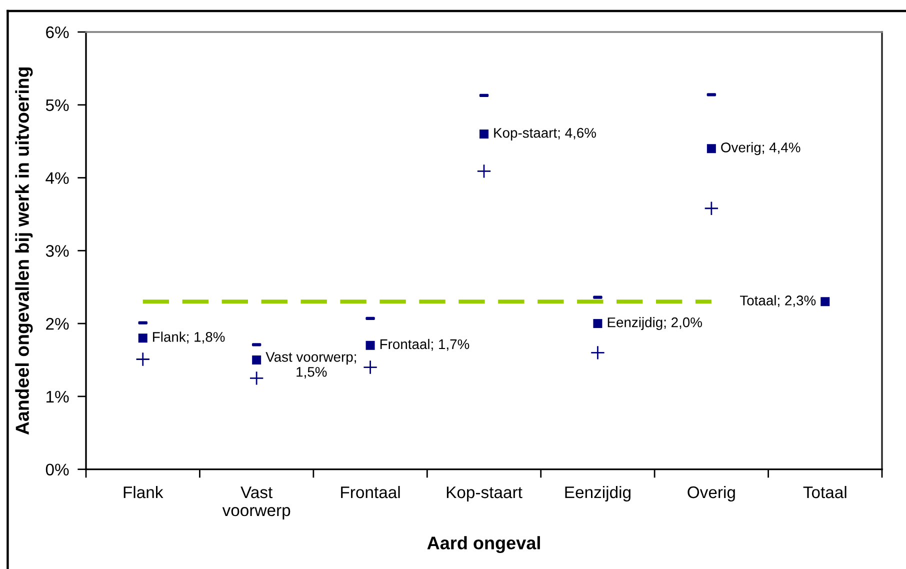 This screenshot has width=906, height=569. Describe the element at coordinates (545, 134) in the screenshot. I see `data-label: Kop-staart; 4,6%` at that location.